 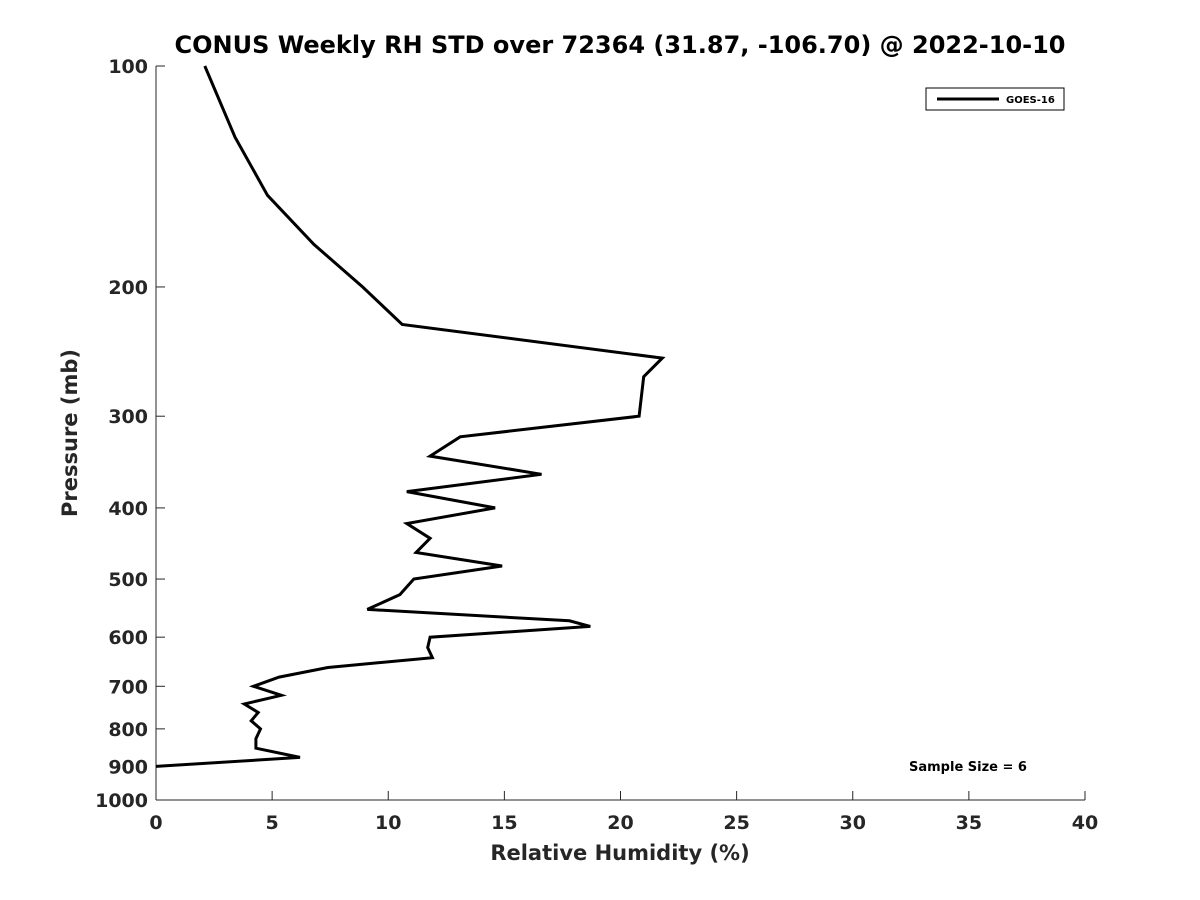 What do you see at coordinates (504, 823) in the screenshot?
I see `x-tick-label: 15` at bounding box center [504, 823].